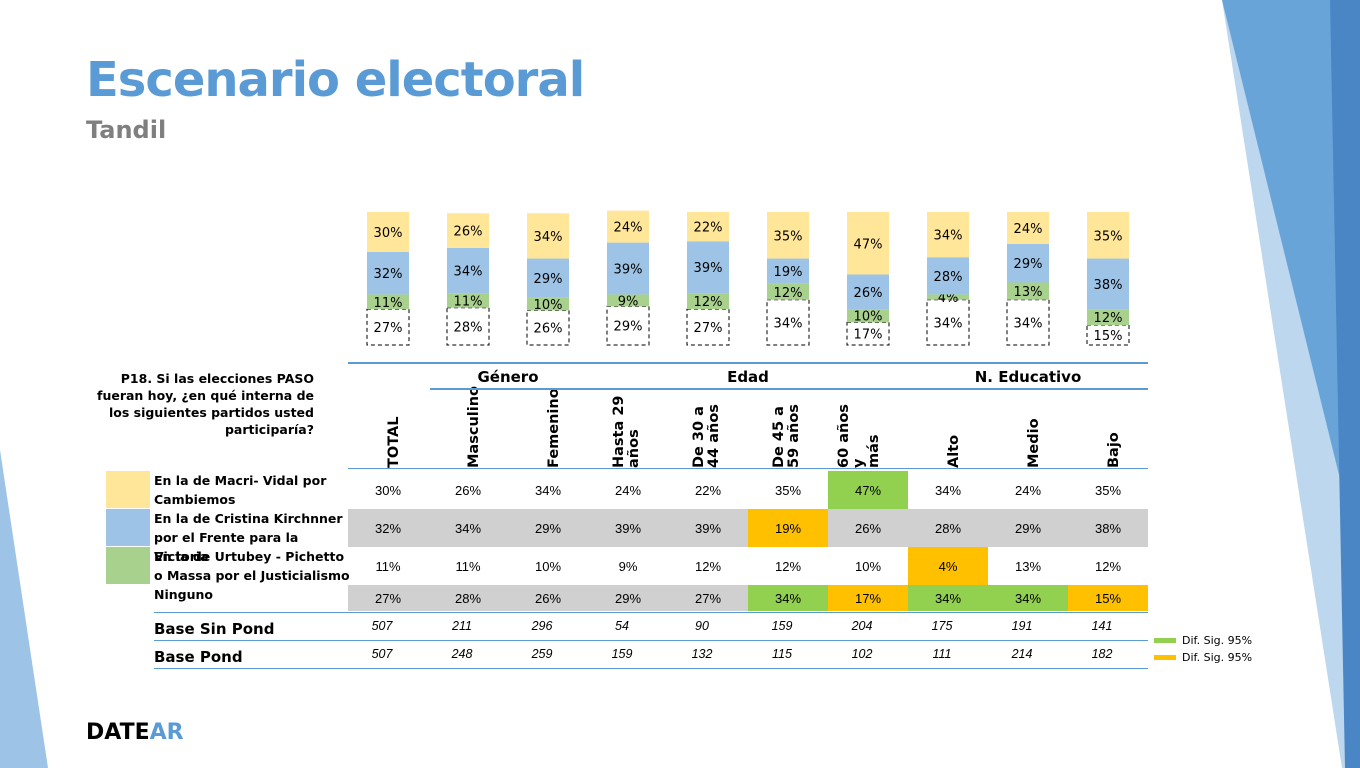  What do you see at coordinates (708, 528) in the screenshot?
I see `table-cell: 39%` at bounding box center [708, 528].